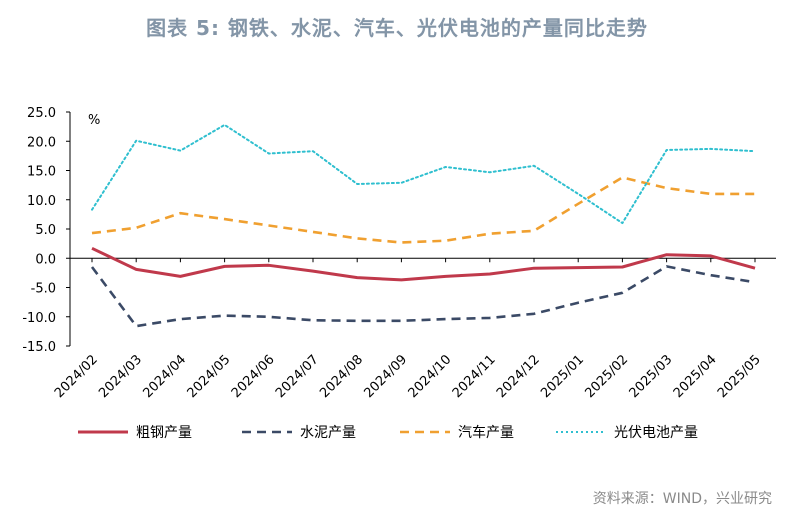  Describe the element at coordinates (695, 376) in the screenshot. I see `x-tick-label: 2025/04` at that location.